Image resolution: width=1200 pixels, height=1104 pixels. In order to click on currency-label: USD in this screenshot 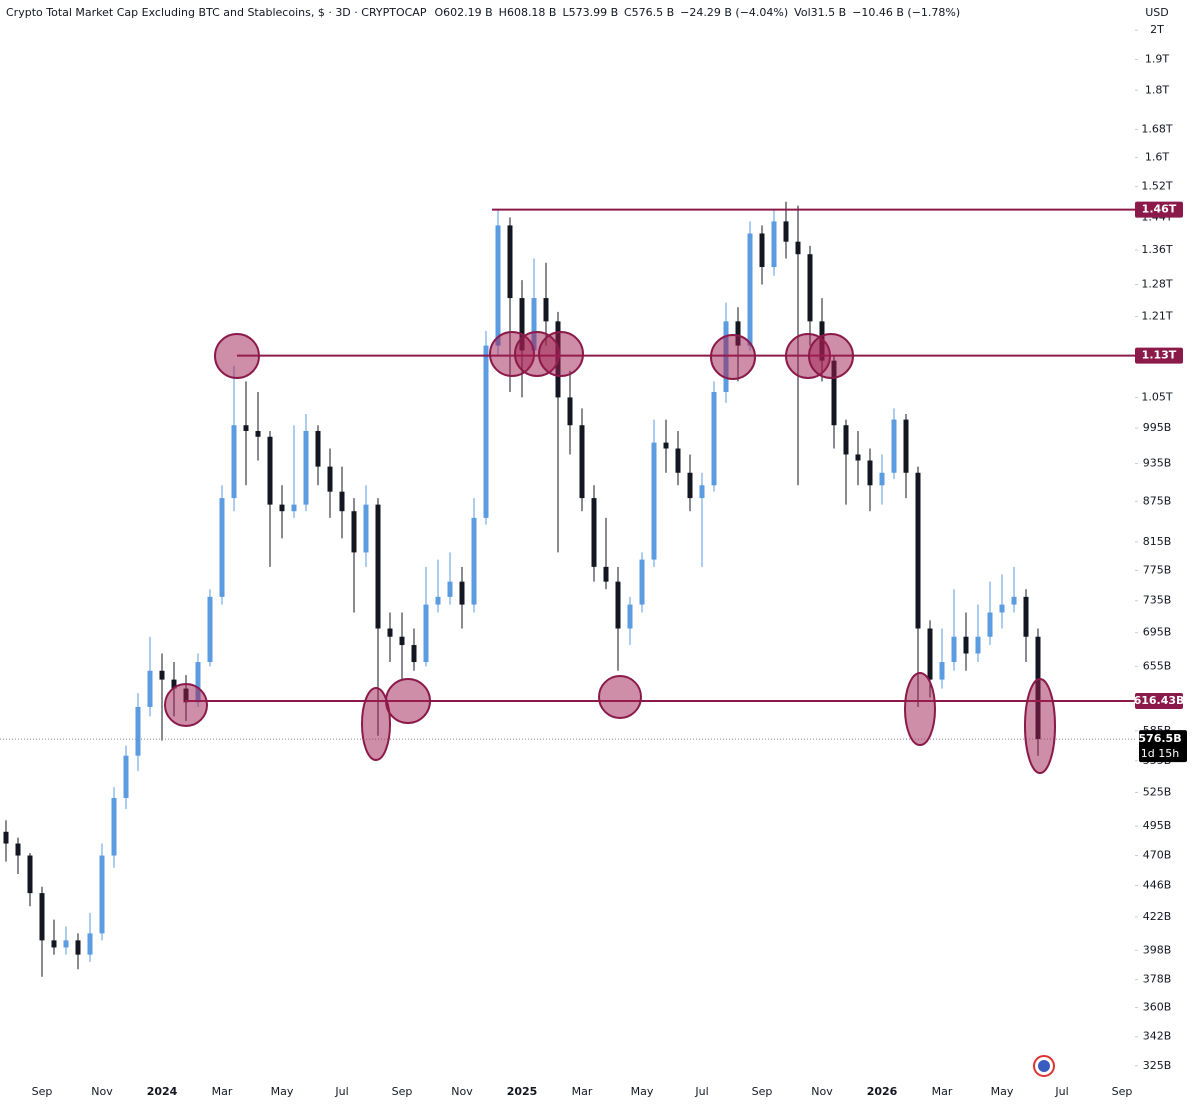, I will do `click(1157, 12)`.